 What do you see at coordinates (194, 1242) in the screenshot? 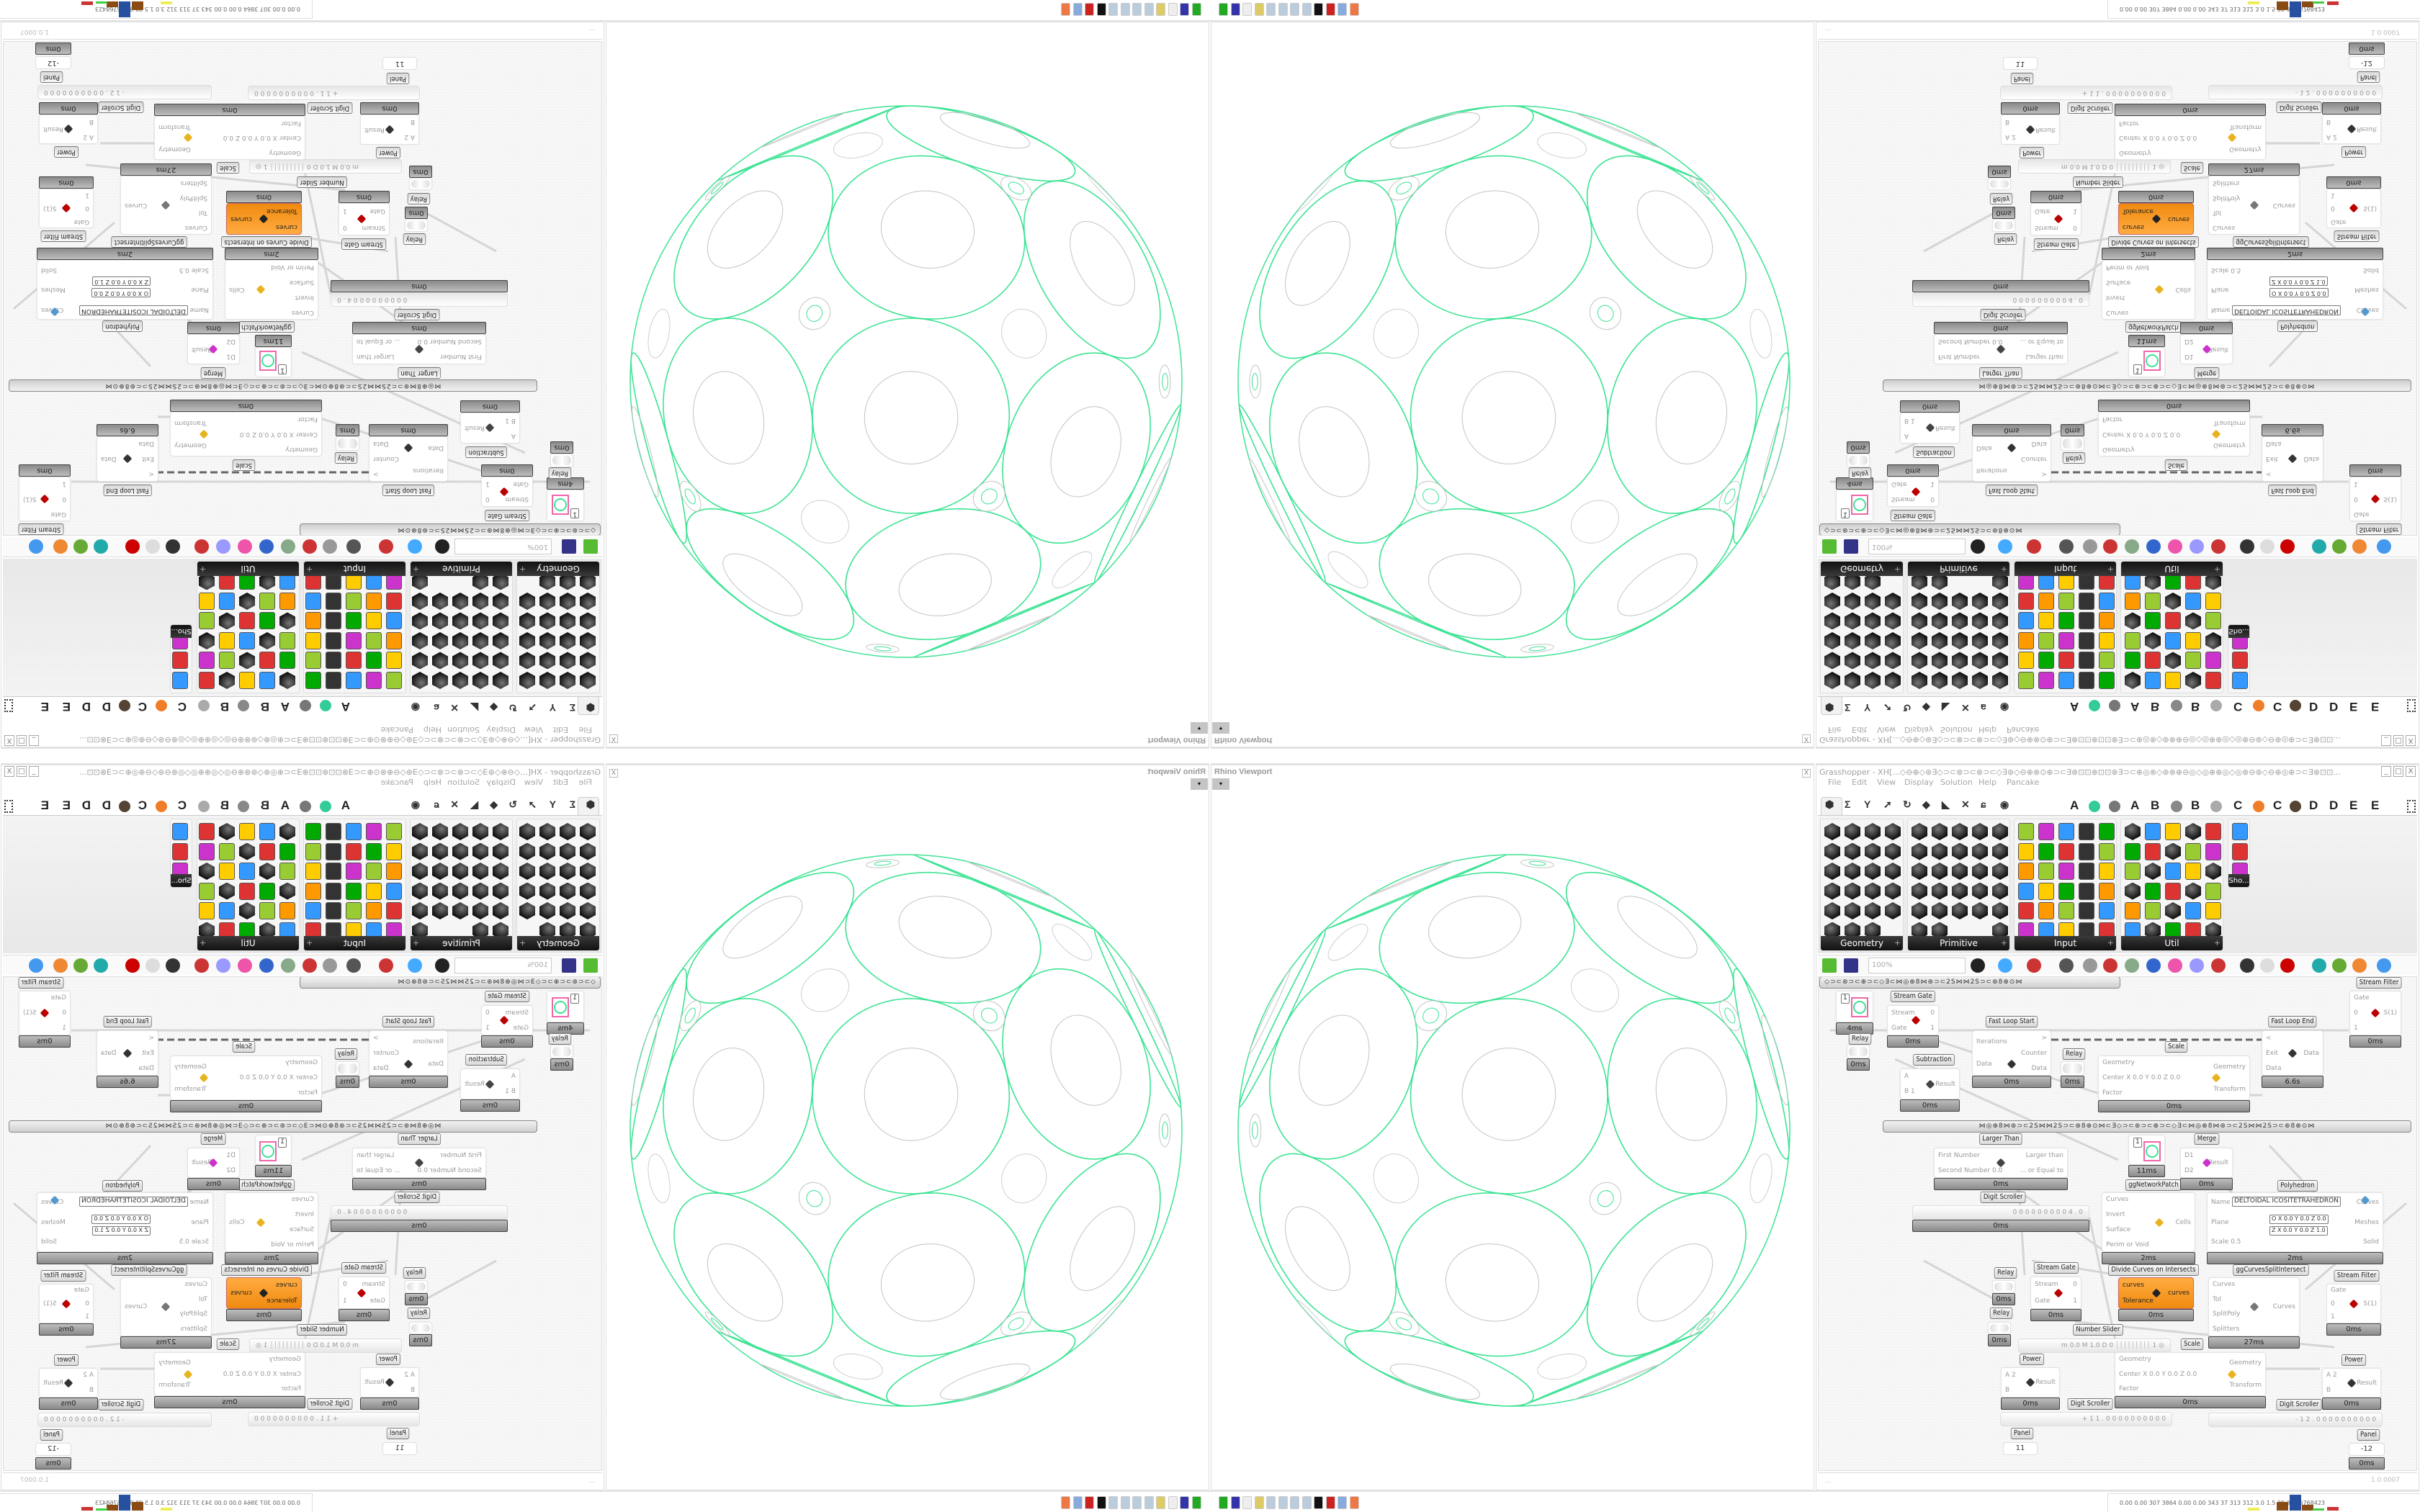
I see `input-scale-0-5: Scale 0.5` at bounding box center [194, 1242].